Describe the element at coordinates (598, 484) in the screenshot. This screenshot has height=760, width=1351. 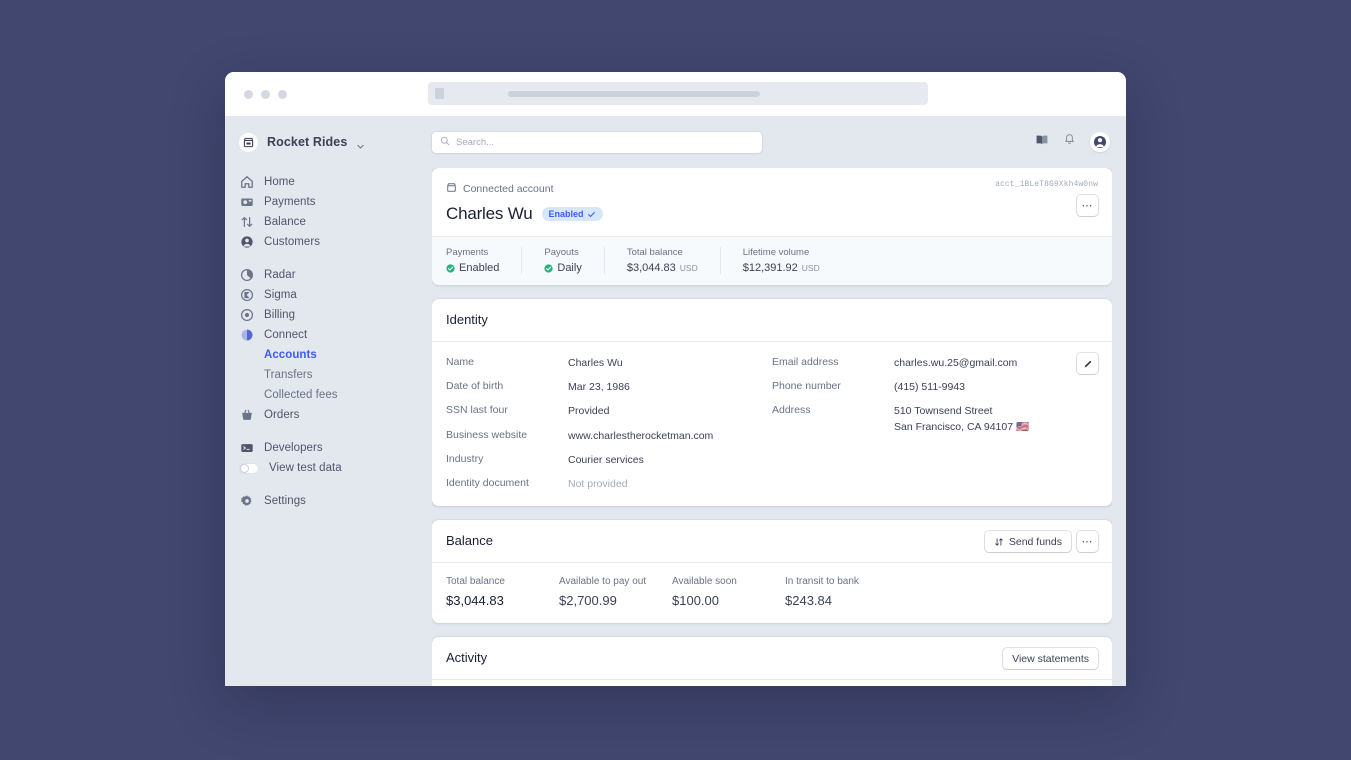
I see `identity-value: Not provided` at that location.